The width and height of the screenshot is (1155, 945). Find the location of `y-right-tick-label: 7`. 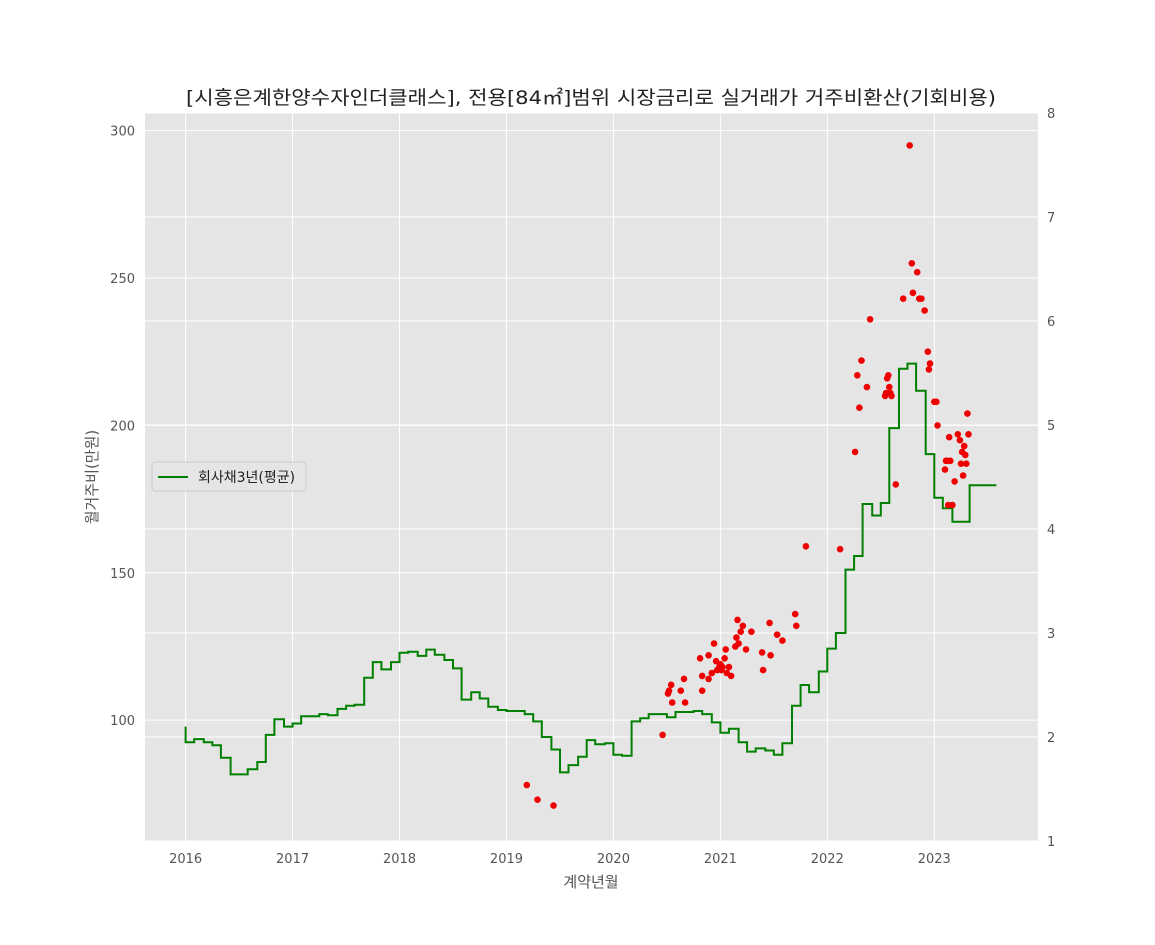

y-right-tick-label: 7 is located at coordinates (1051, 218).